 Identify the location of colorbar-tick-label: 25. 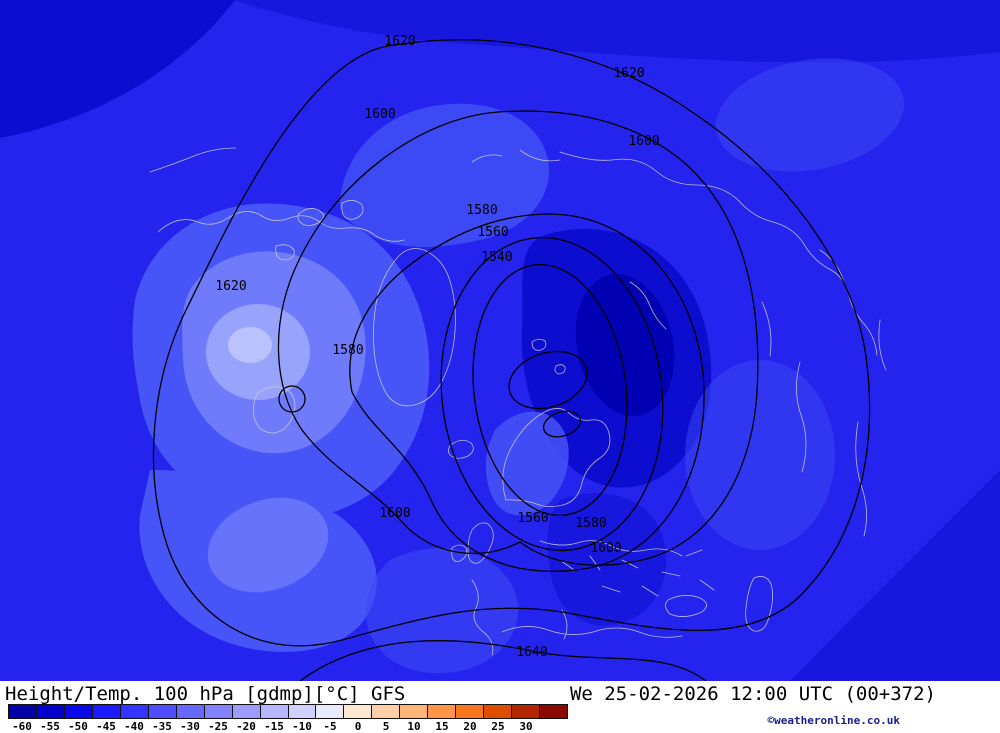
(498, 726).